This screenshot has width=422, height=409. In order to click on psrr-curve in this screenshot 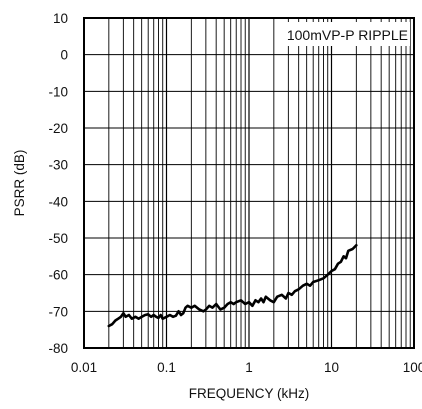, I will do `click(232, 286)`.